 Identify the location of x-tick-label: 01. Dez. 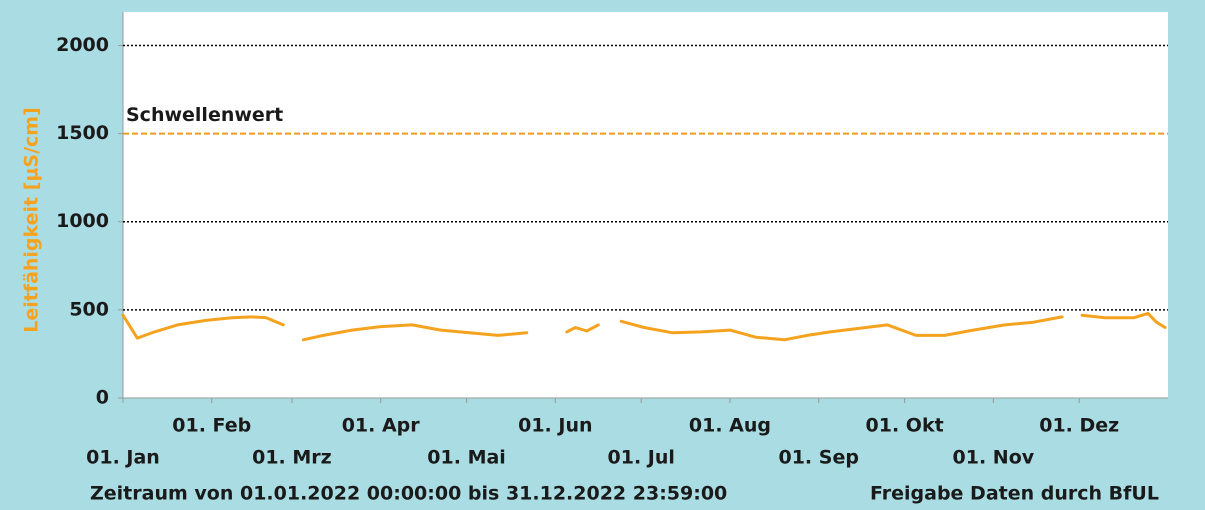
(1079, 426).